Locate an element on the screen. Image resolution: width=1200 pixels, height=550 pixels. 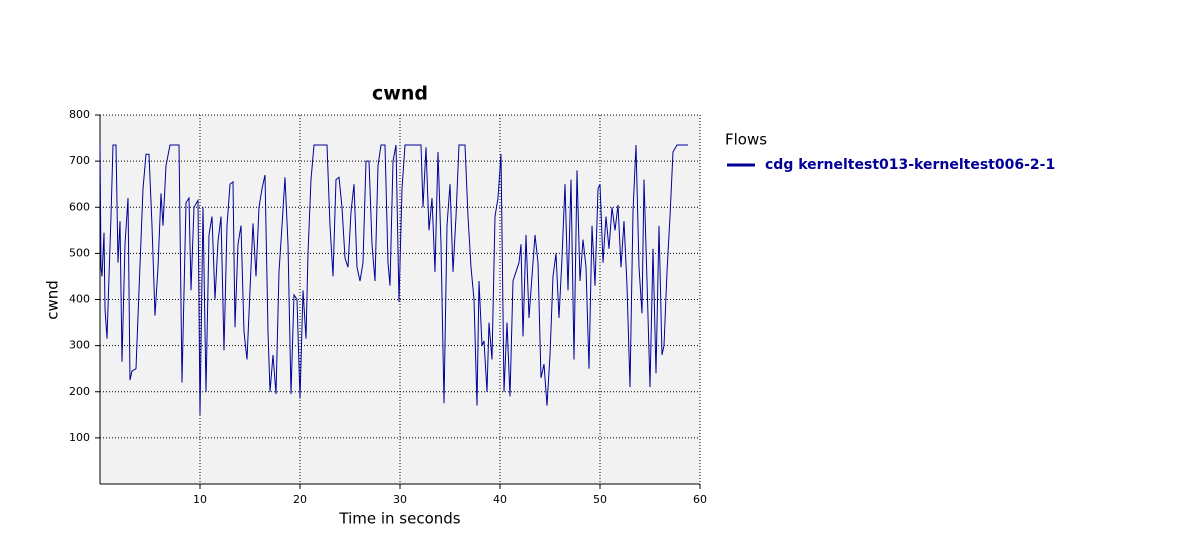
x-tick-label: 30 is located at coordinates (400, 499).